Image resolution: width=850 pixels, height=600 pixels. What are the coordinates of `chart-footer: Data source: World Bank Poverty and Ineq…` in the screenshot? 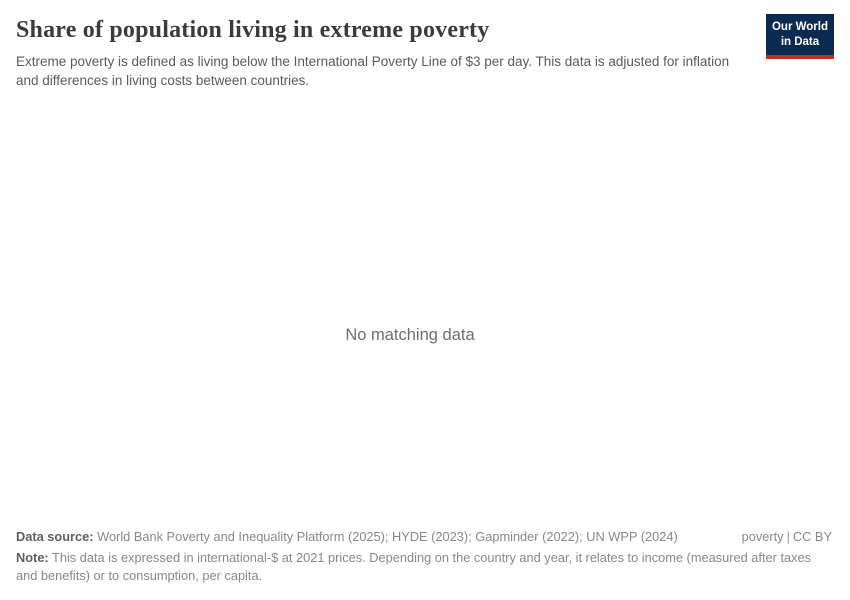 It's located at (424, 556).